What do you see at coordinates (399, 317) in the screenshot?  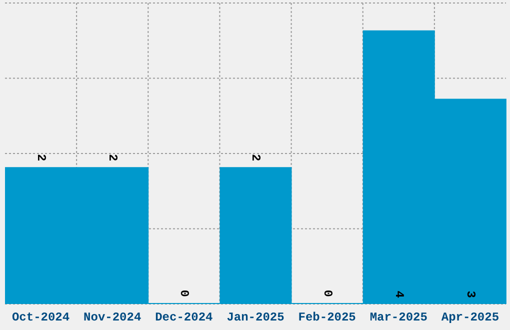 I see `x-tick-label: Mar-2025` at bounding box center [399, 317].